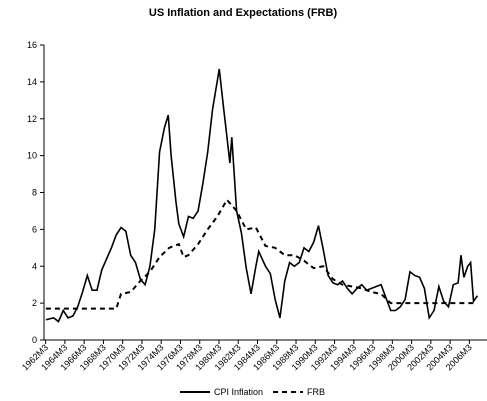  Describe the element at coordinates (34, 193) in the screenshot. I see `y-tick-label: 8` at that location.